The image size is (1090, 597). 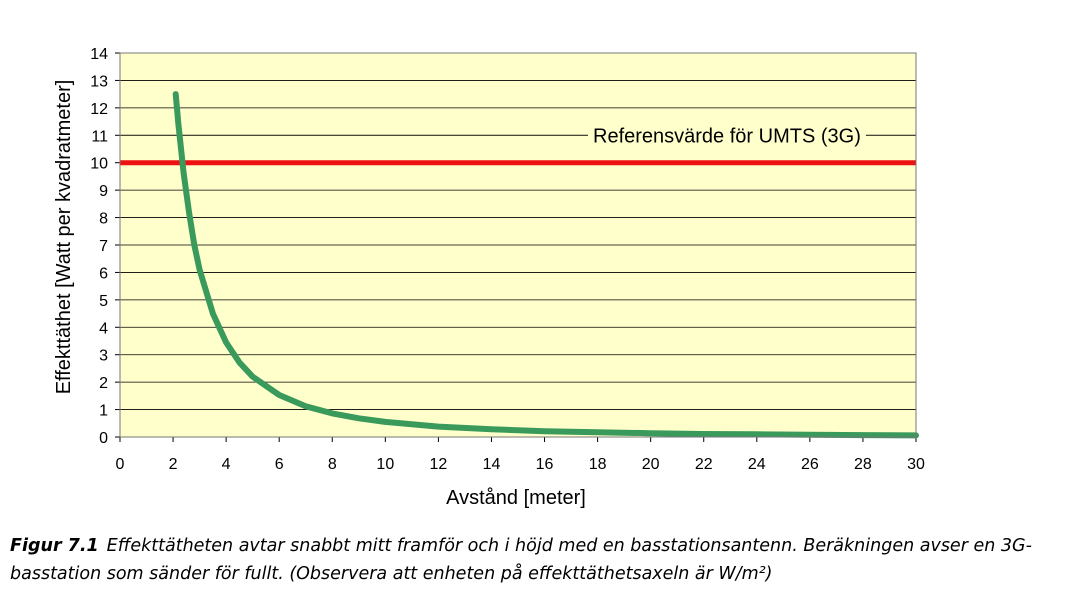 What do you see at coordinates (385, 464) in the screenshot?
I see `x-tick-label: 10` at bounding box center [385, 464].